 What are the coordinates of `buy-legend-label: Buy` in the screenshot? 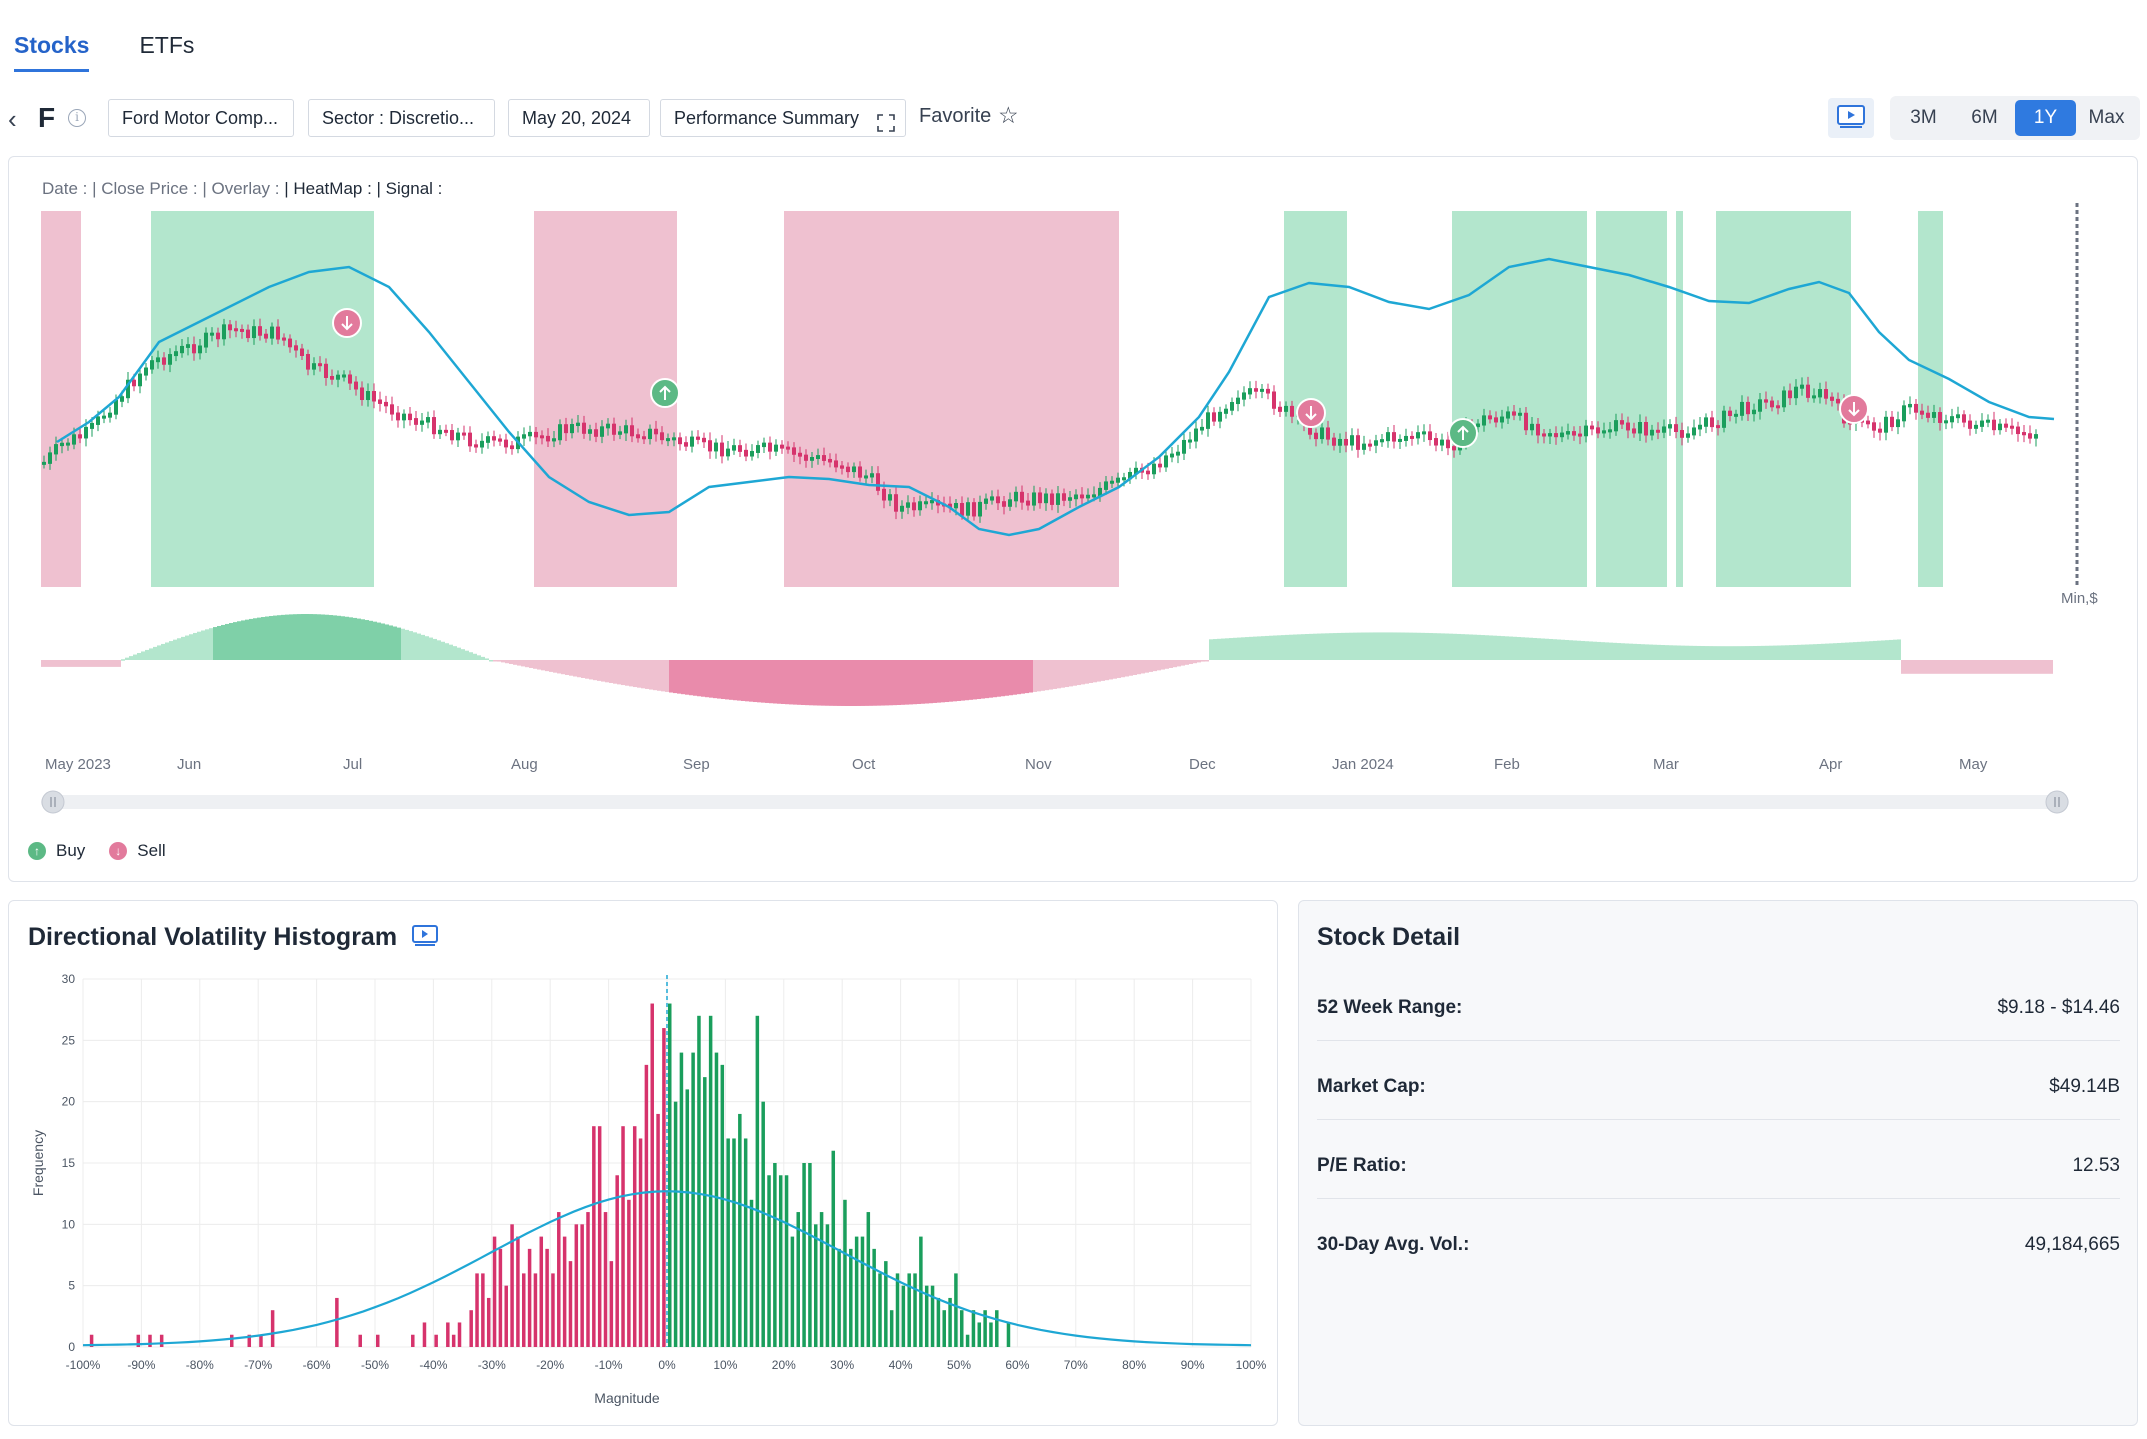 It's located at (71, 850).